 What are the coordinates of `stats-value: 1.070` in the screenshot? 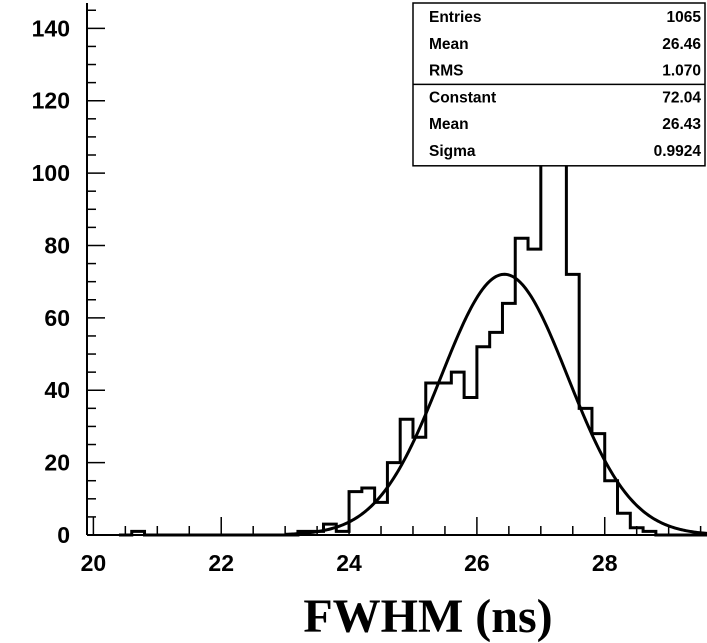 It's located at (681, 71).